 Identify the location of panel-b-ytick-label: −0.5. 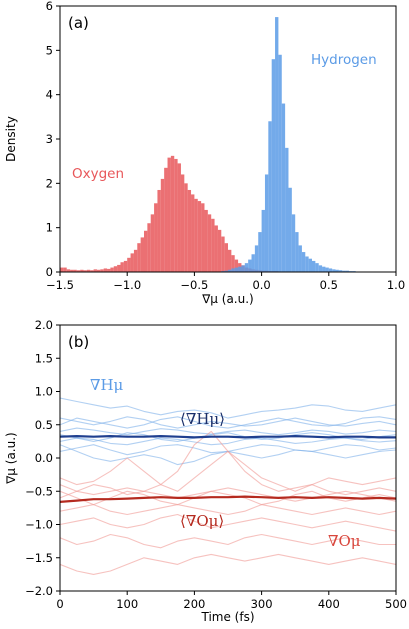
(39, 491).